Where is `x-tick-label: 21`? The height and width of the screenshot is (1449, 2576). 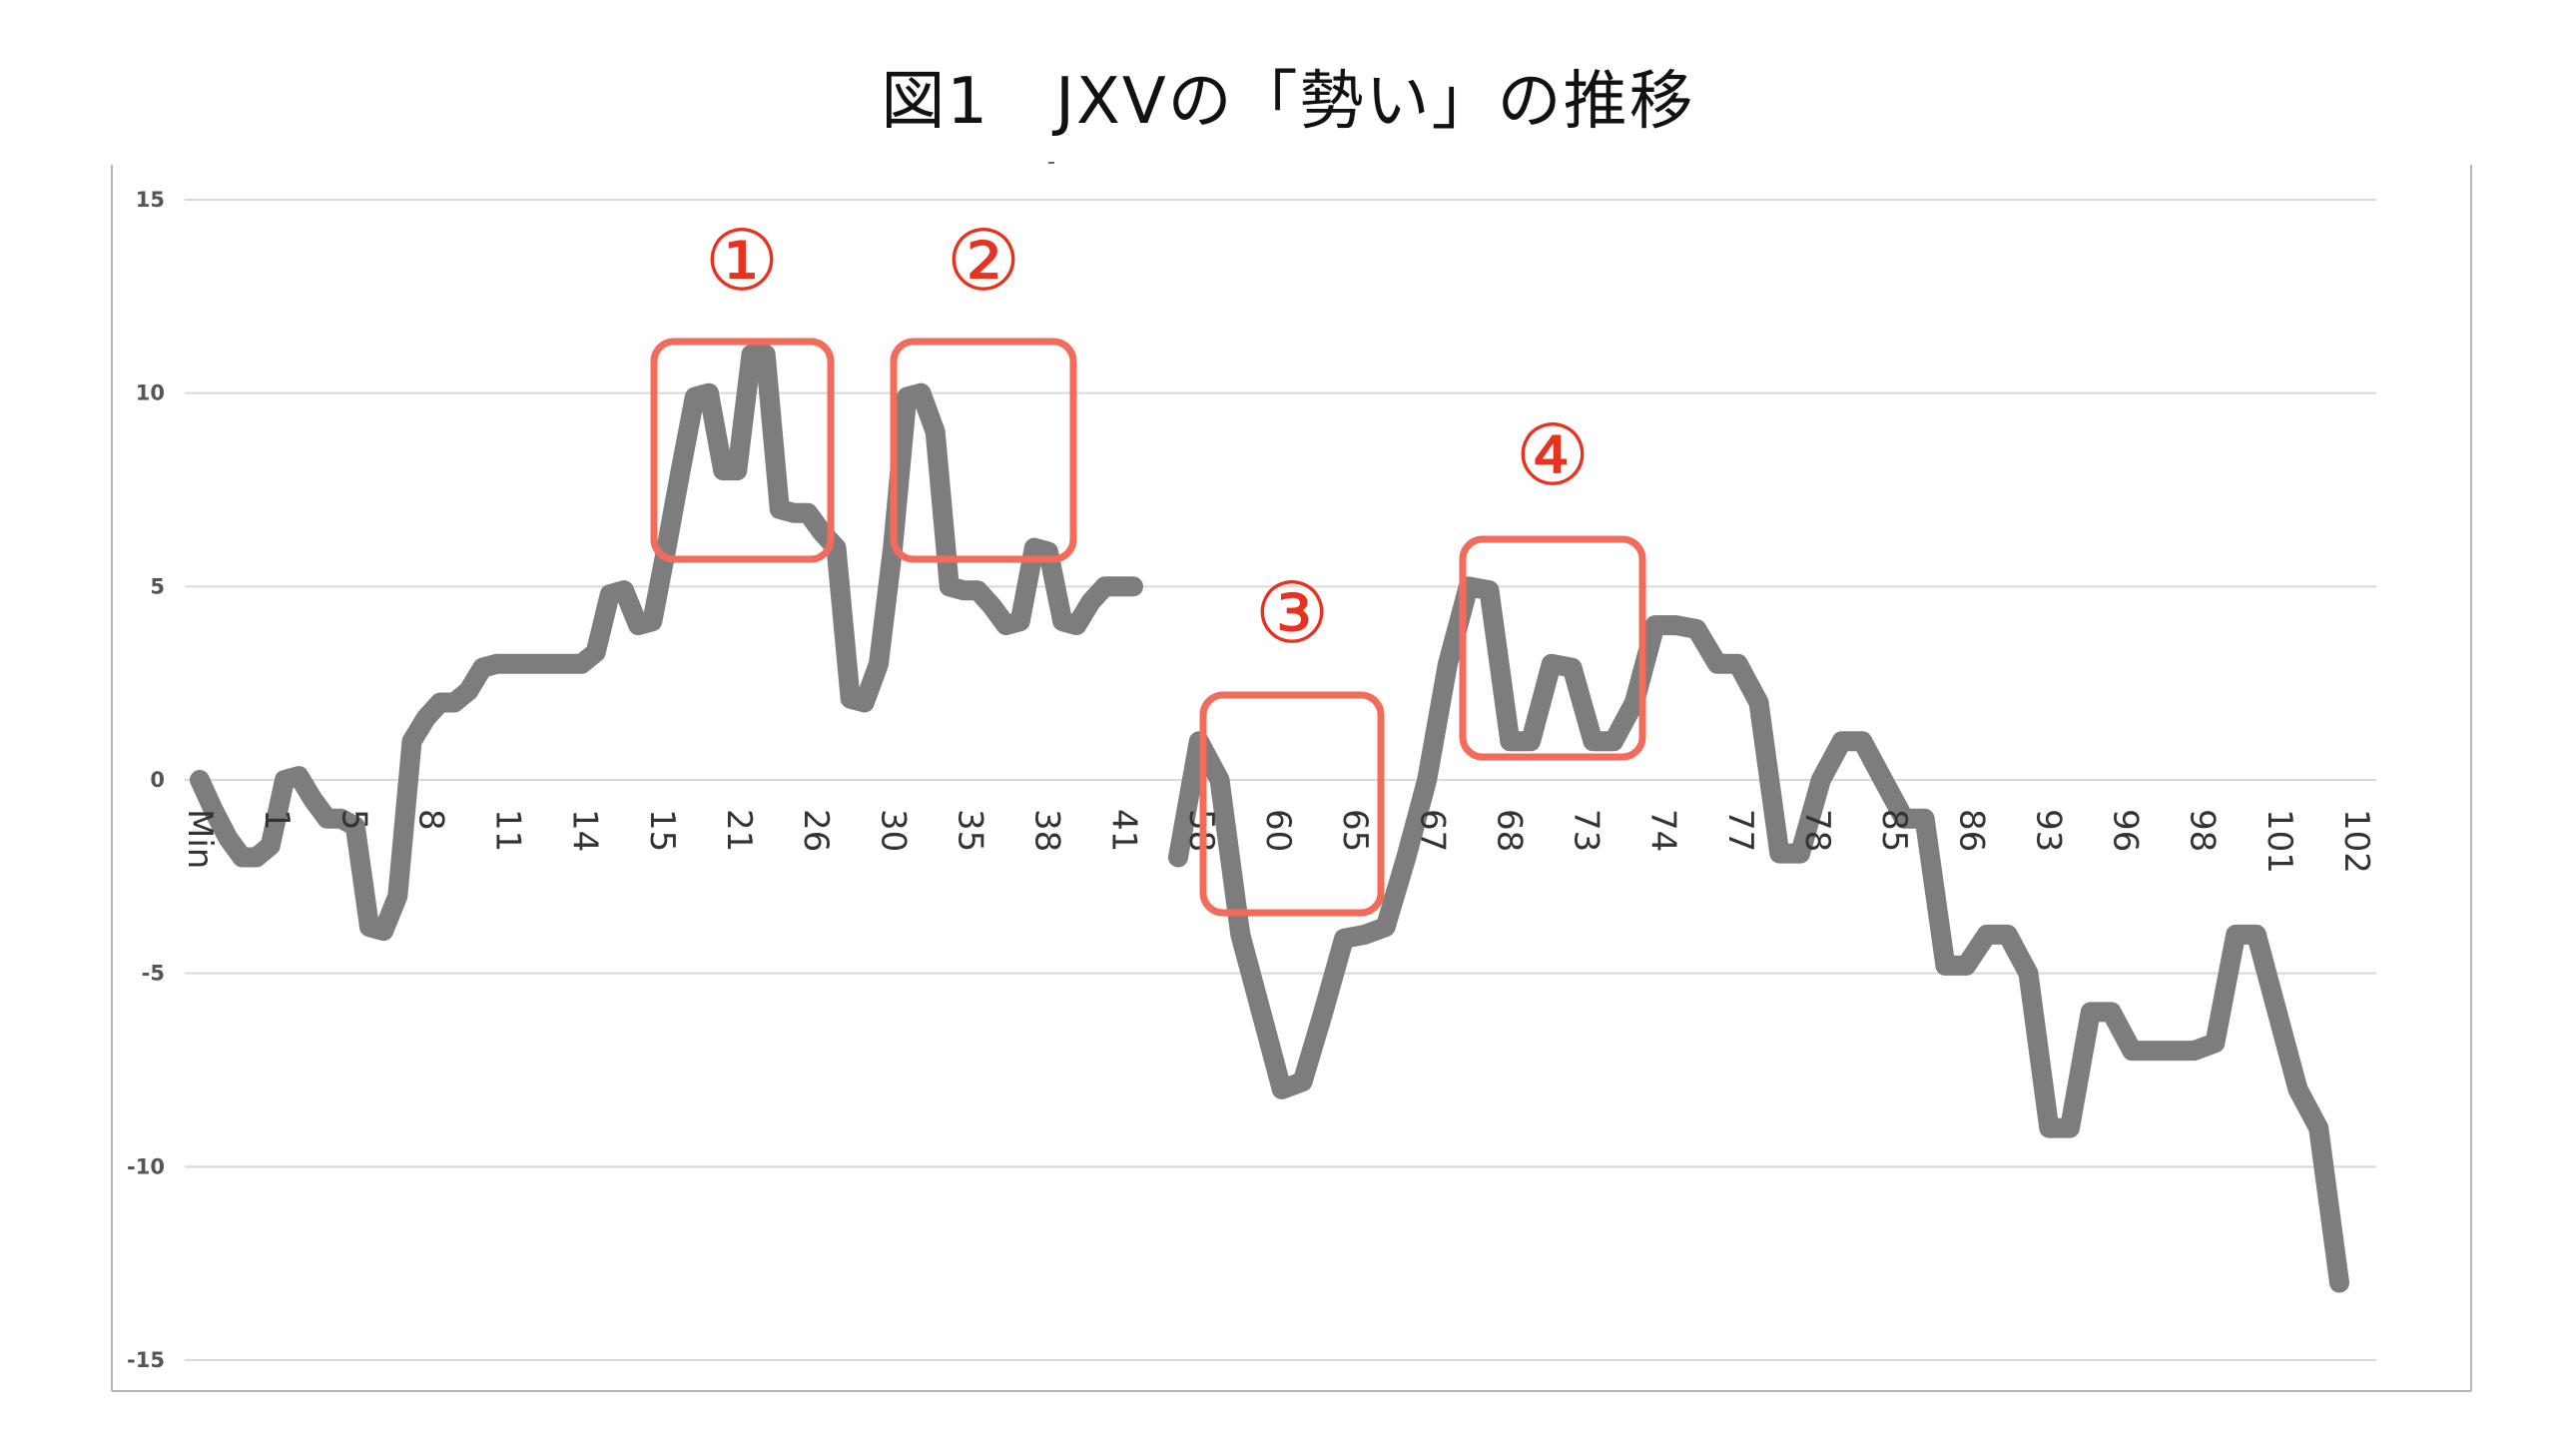
x-tick-label: 21 is located at coordinates (739, 830).